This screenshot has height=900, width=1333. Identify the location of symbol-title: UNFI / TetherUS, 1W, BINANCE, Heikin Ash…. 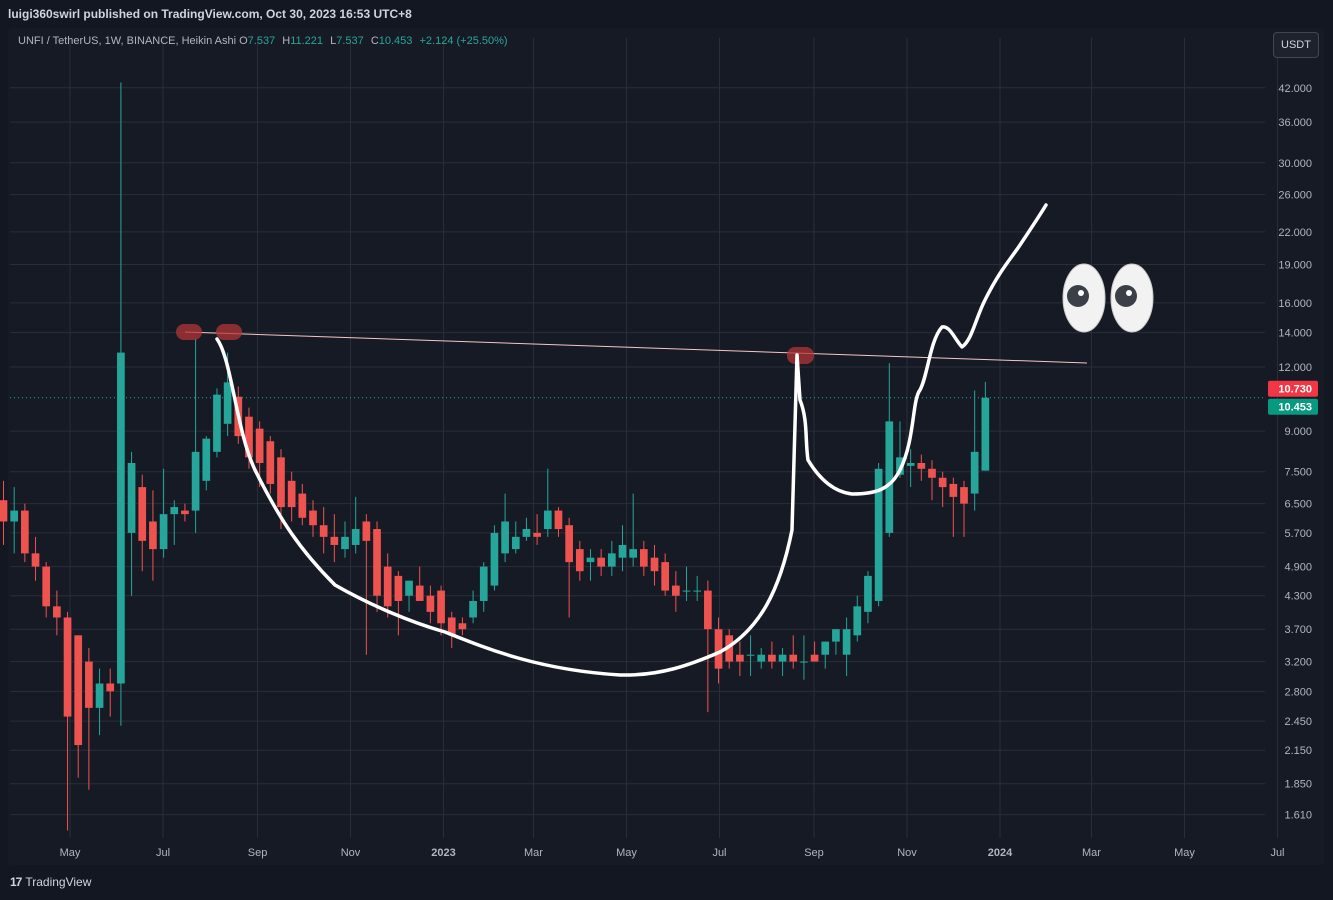
(127, 41).